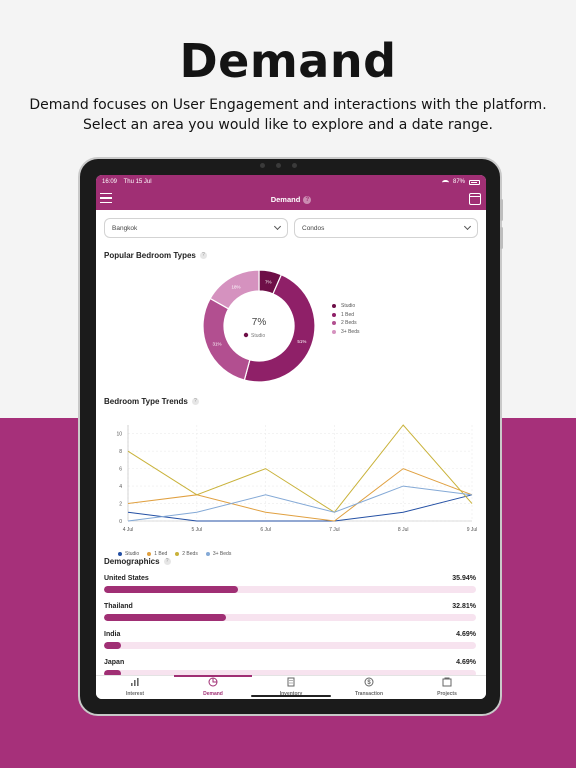 The image size is (576, 768). I want to click on donut-slice-1-bed, so click(279, 328).